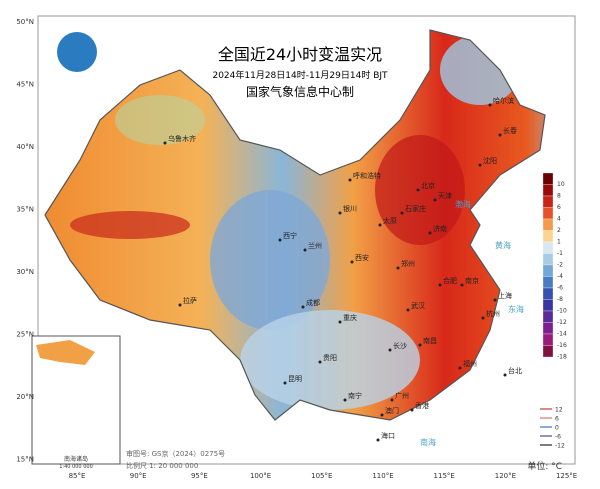 The height and width of the screenshot is (489, 600). Describe the element at coordinates (557, 428) in the screenshot. I see `line-legend-label: 0` at that location.